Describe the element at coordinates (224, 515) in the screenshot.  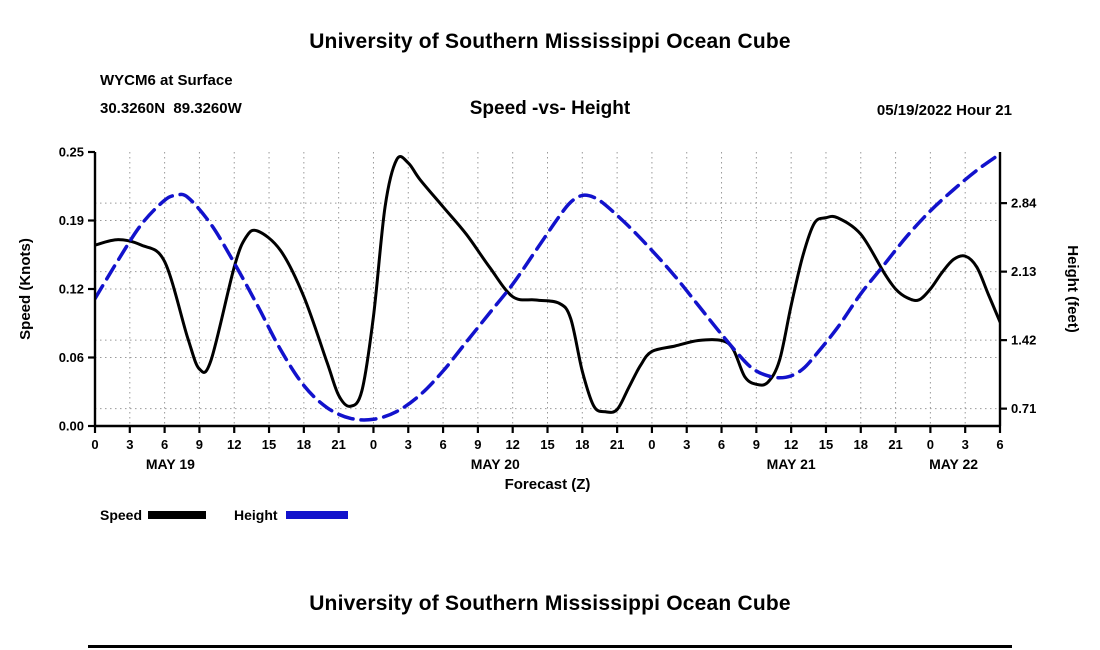
I see `chart-legend: Speed Height` at that location.